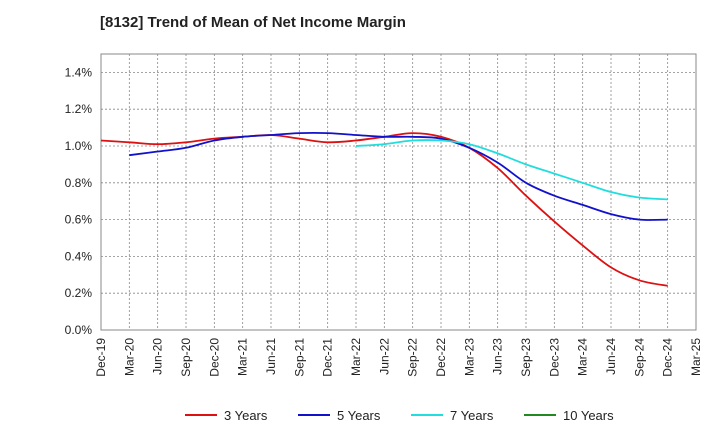 The height and width of the screenshot is (440, 720). What do you see at coordinates (79, 109) in the screenshot?
I see `y-tick-label: 1.2%` at bounding box center [79, 109].